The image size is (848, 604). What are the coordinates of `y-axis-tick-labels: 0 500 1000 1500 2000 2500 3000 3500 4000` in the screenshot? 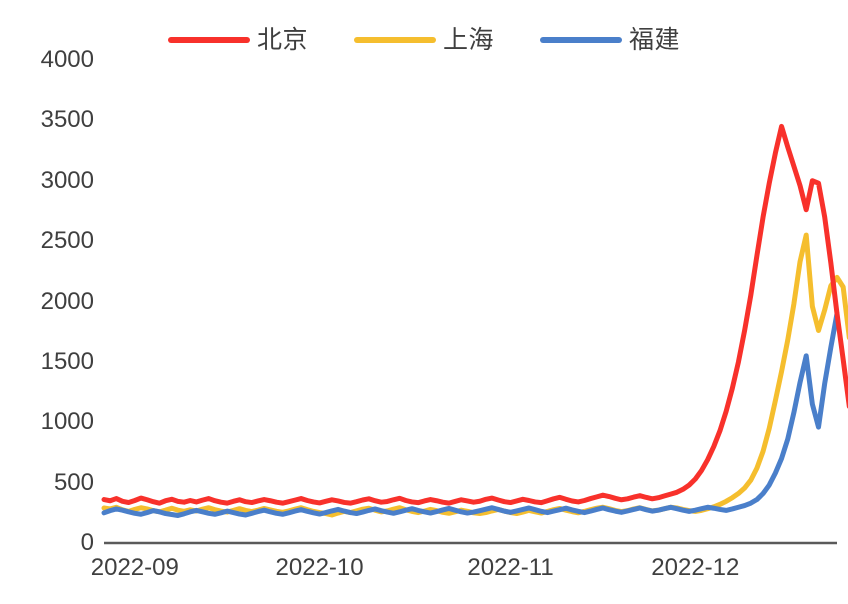 It's located at (47, 302).